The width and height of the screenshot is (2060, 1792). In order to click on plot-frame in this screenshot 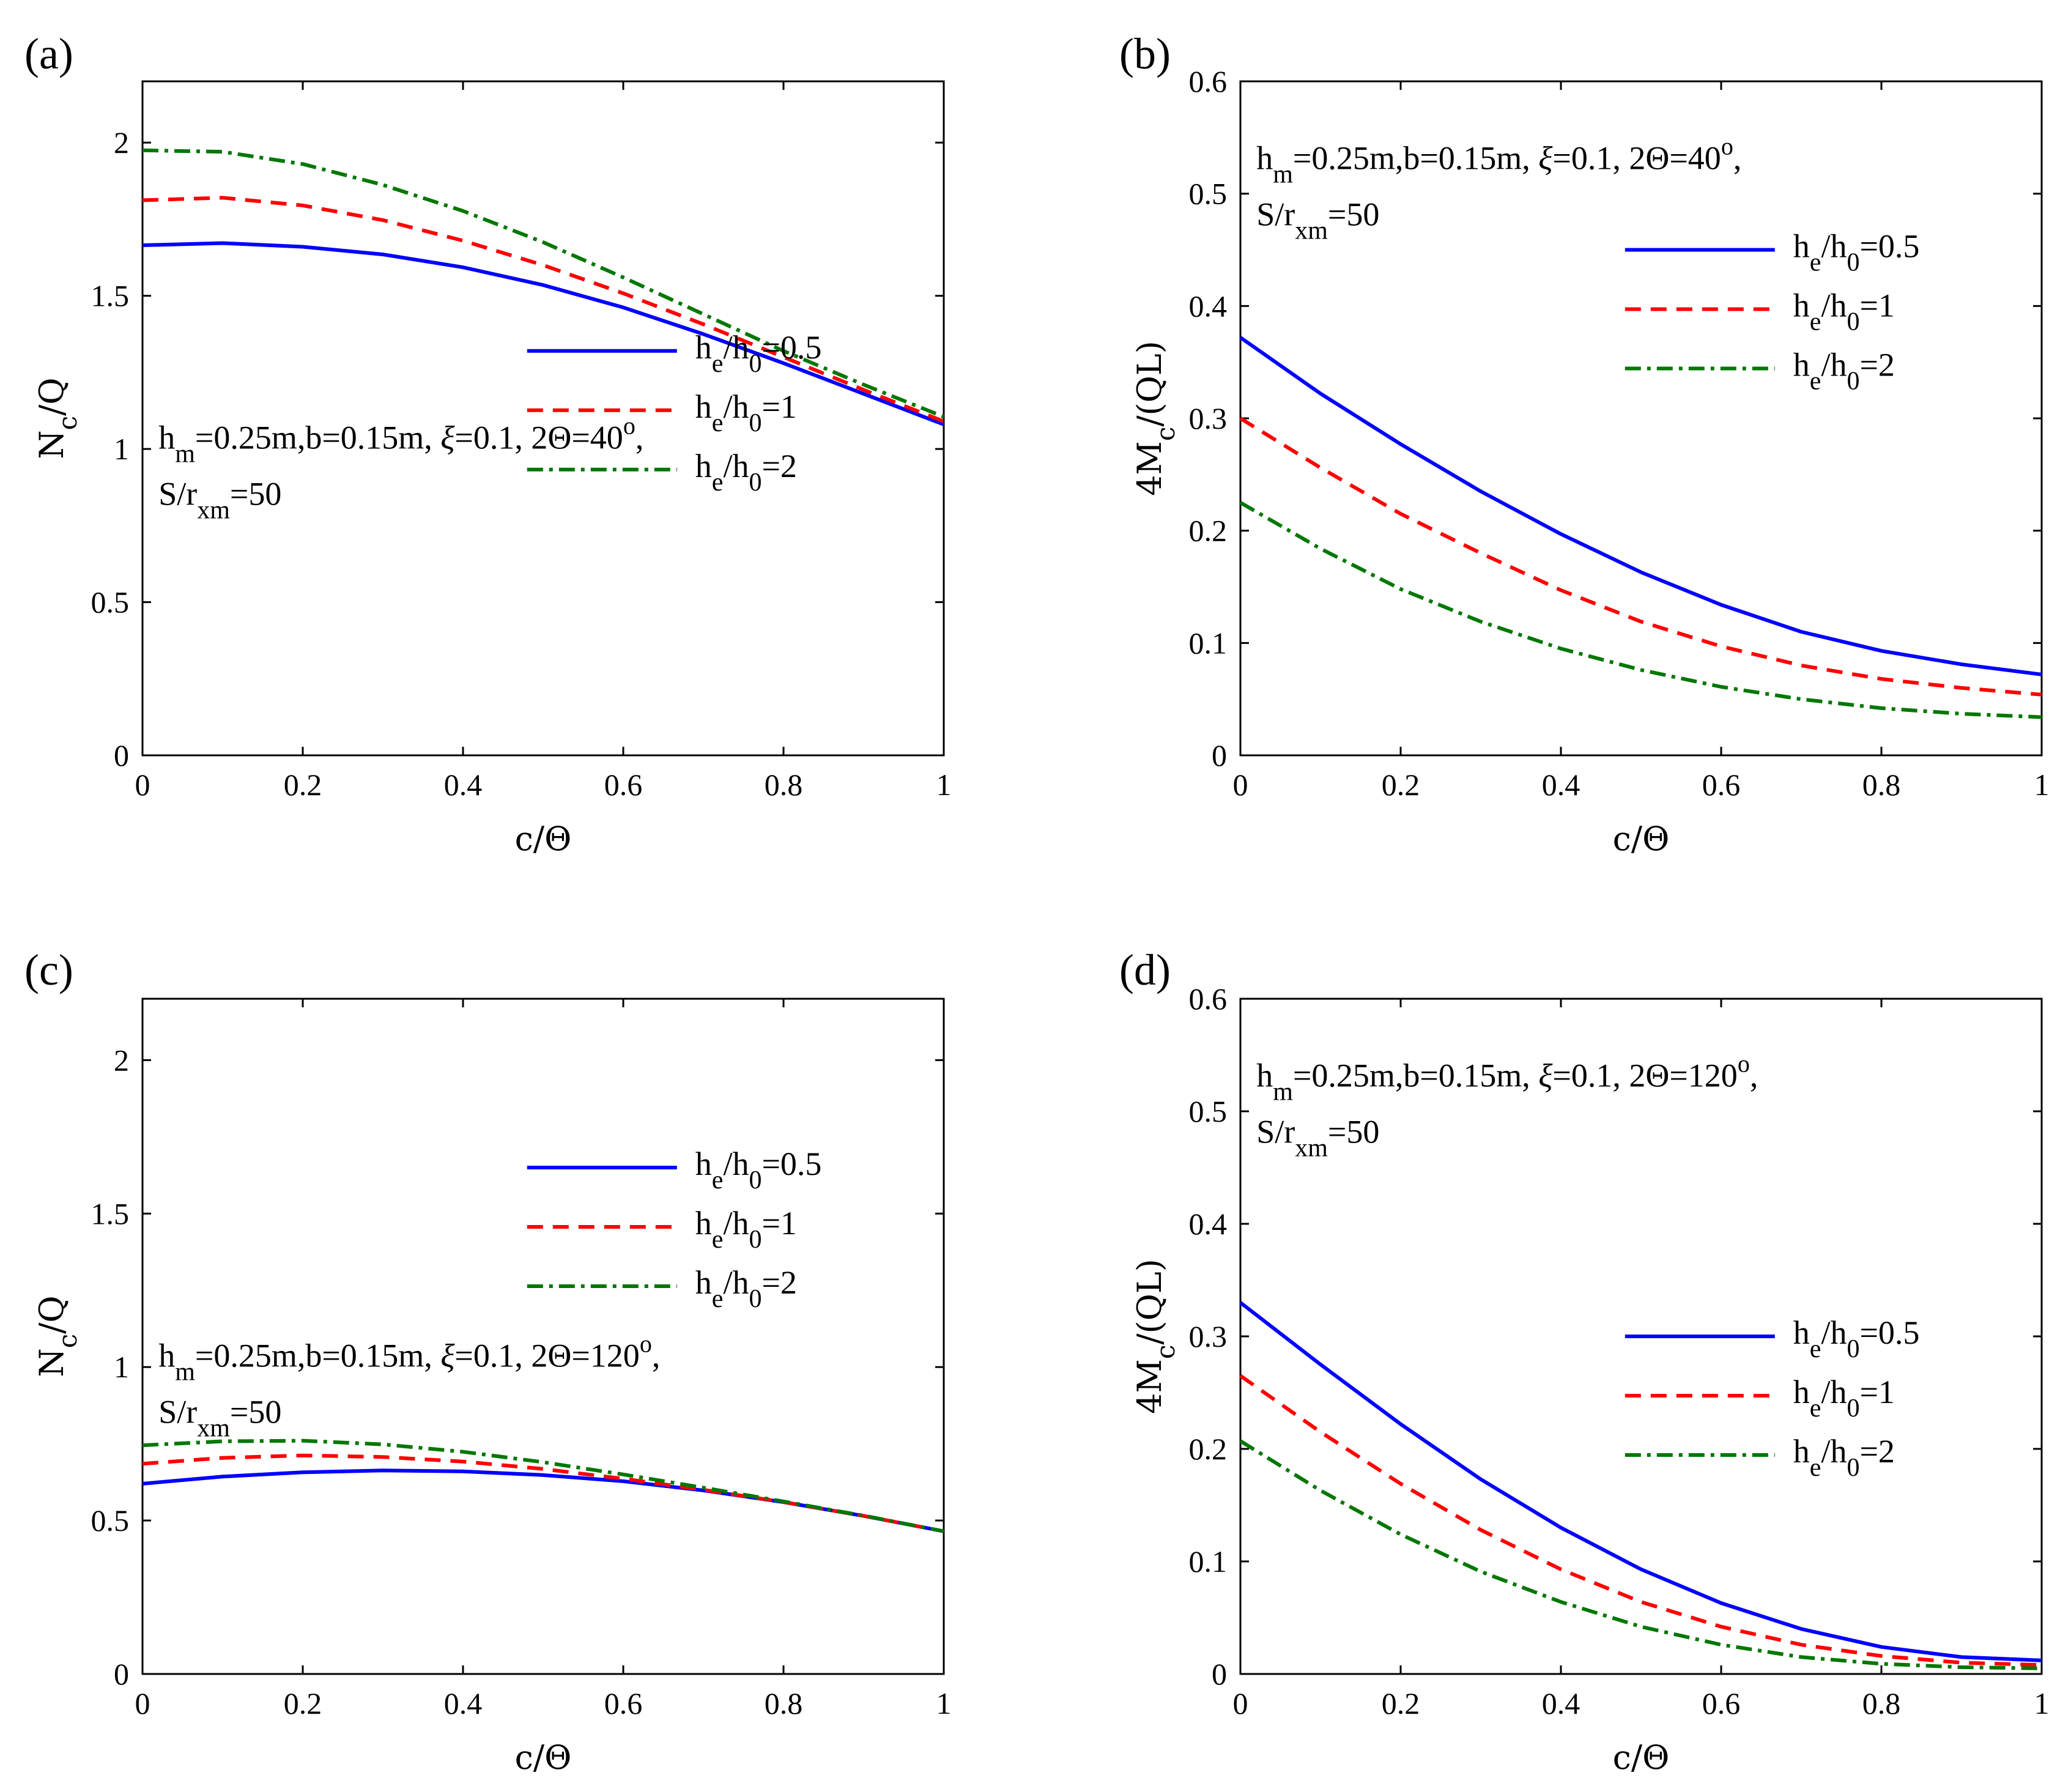, I will do `click(543, 418)`.